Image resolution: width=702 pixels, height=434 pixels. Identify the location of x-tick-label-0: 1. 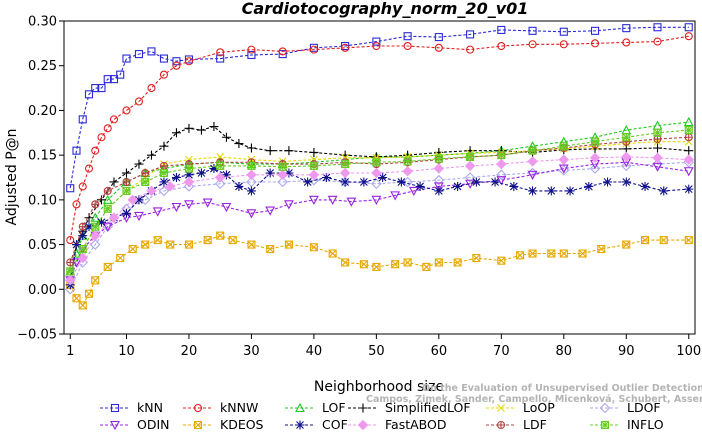
(70, 351).